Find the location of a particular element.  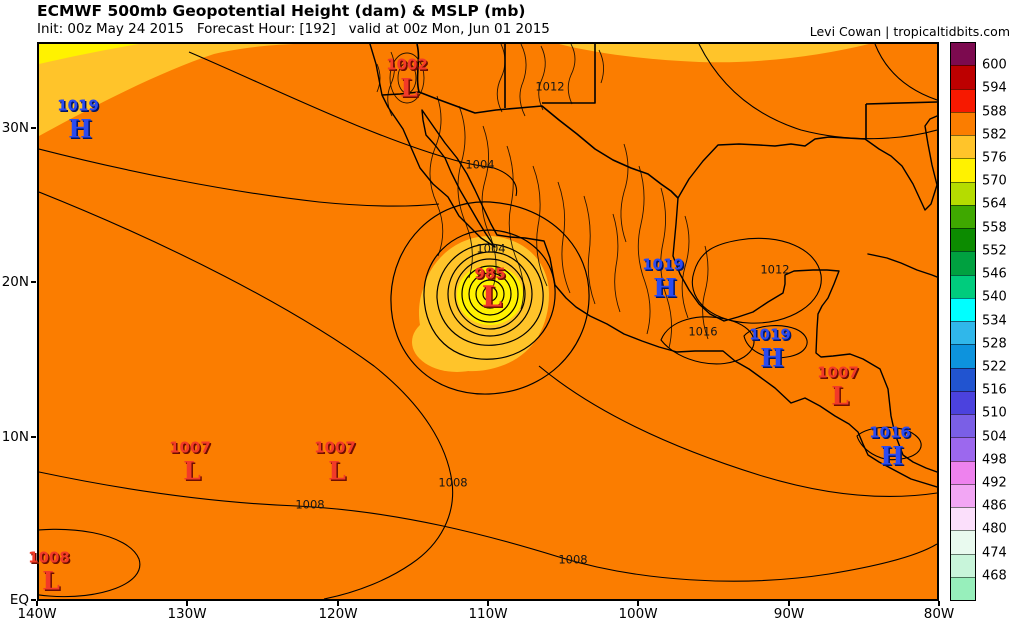

colorbar-tick-label: 552 is located at coordinates (994, 251).